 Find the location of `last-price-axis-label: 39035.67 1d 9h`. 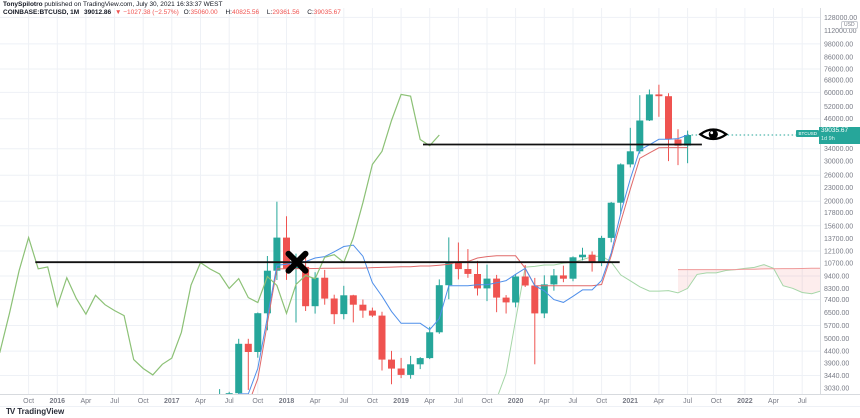

last-price-axis-label: 39035.67 1d 9h is located at coordinates (839, 135).